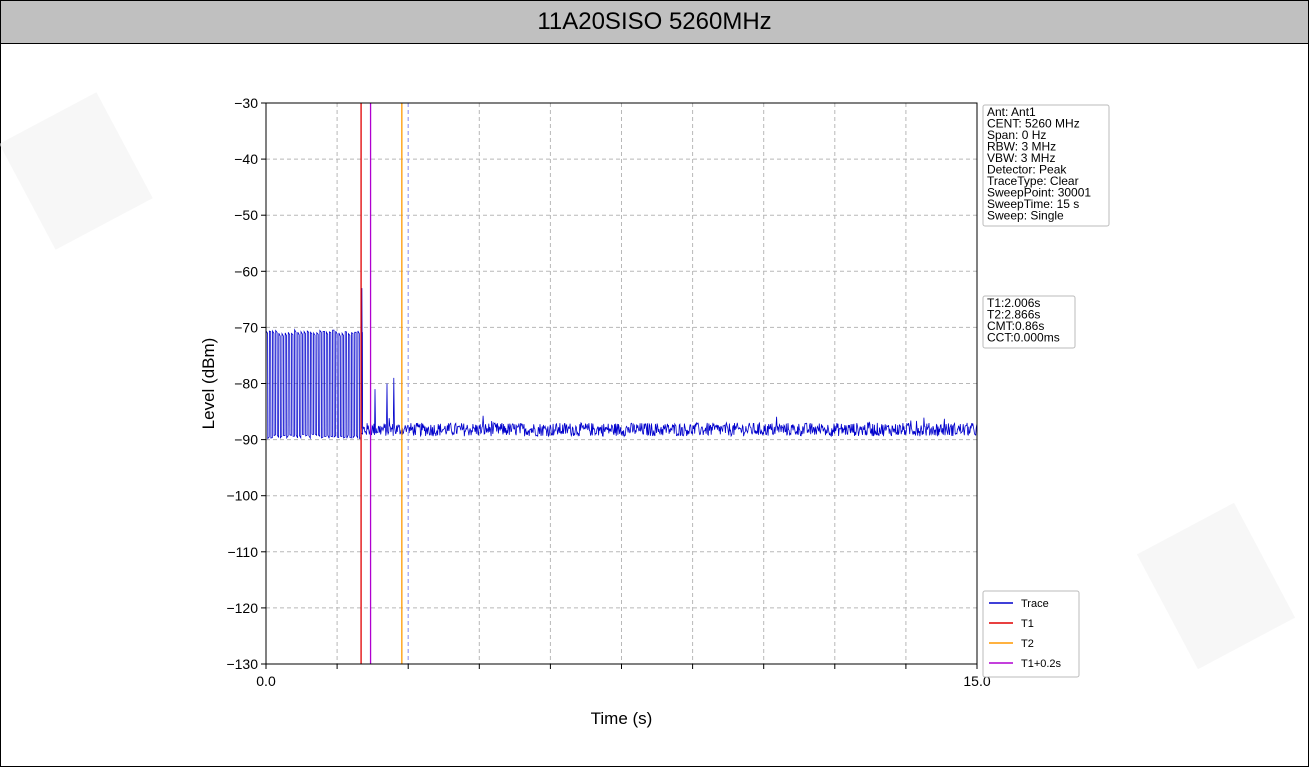 This screenshot has width=1309, height=767. What do you see at coordinates (246, 103) in the screenshot?
I see `y-tick-label: −30` at bounding box center [246, 103].